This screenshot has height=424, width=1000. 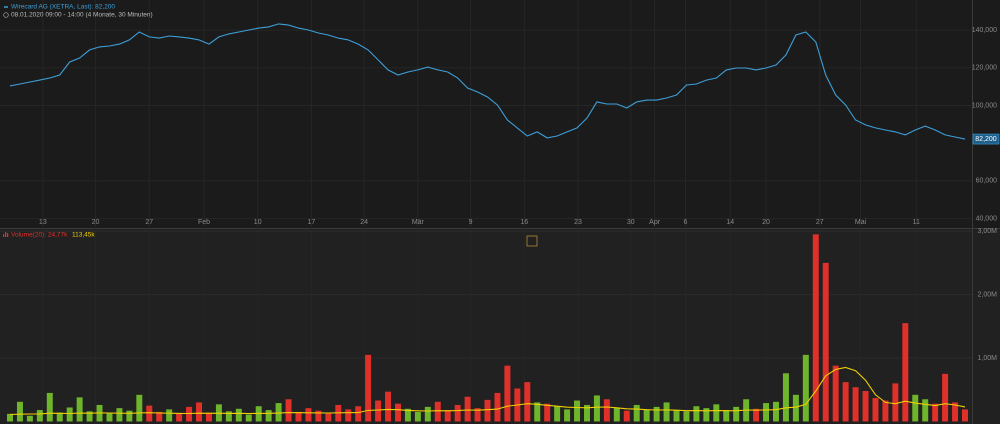 What do you see at coordinates (578, 222) in the screenshot?
I see `x-tick-label: 23` at bounding box center [578, 222].